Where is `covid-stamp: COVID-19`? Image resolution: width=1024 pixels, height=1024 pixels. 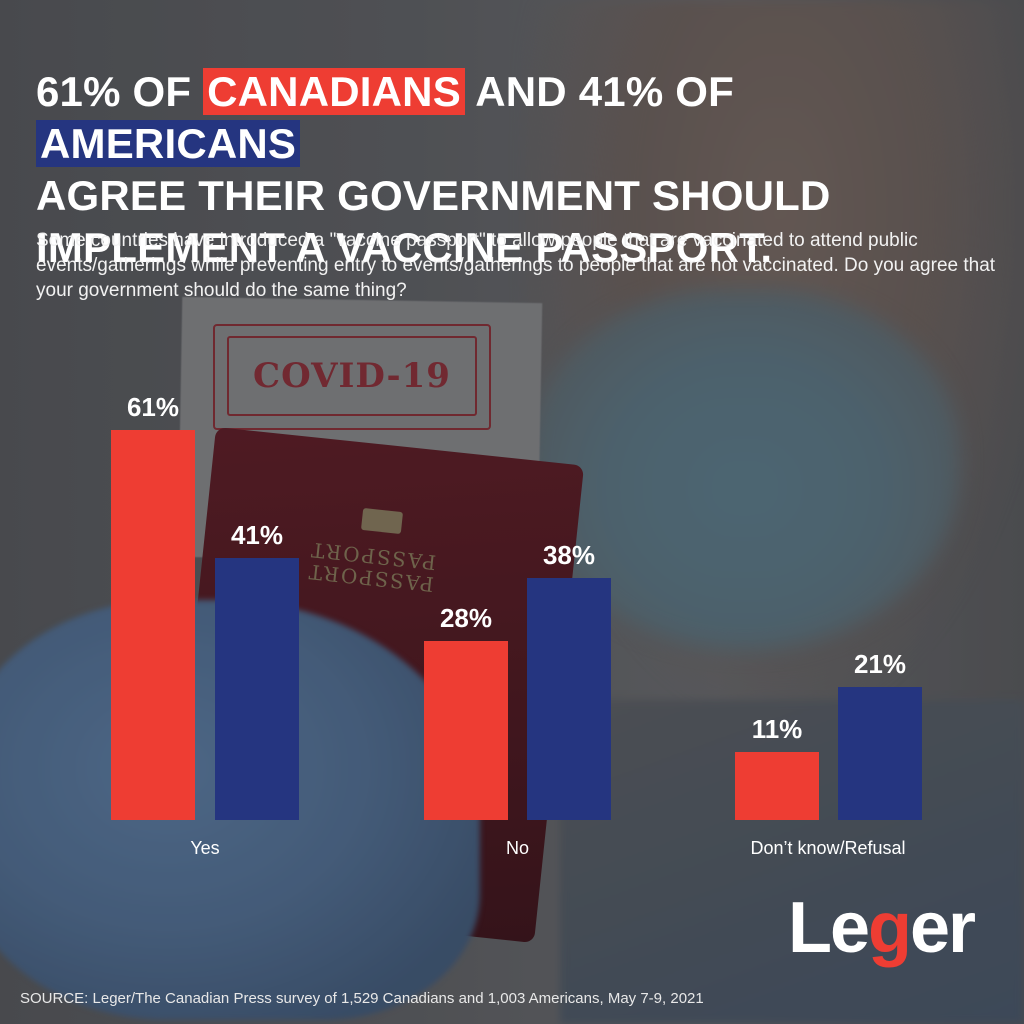 covid-stamp: COVID-19 is located at coordinates (352, 376).